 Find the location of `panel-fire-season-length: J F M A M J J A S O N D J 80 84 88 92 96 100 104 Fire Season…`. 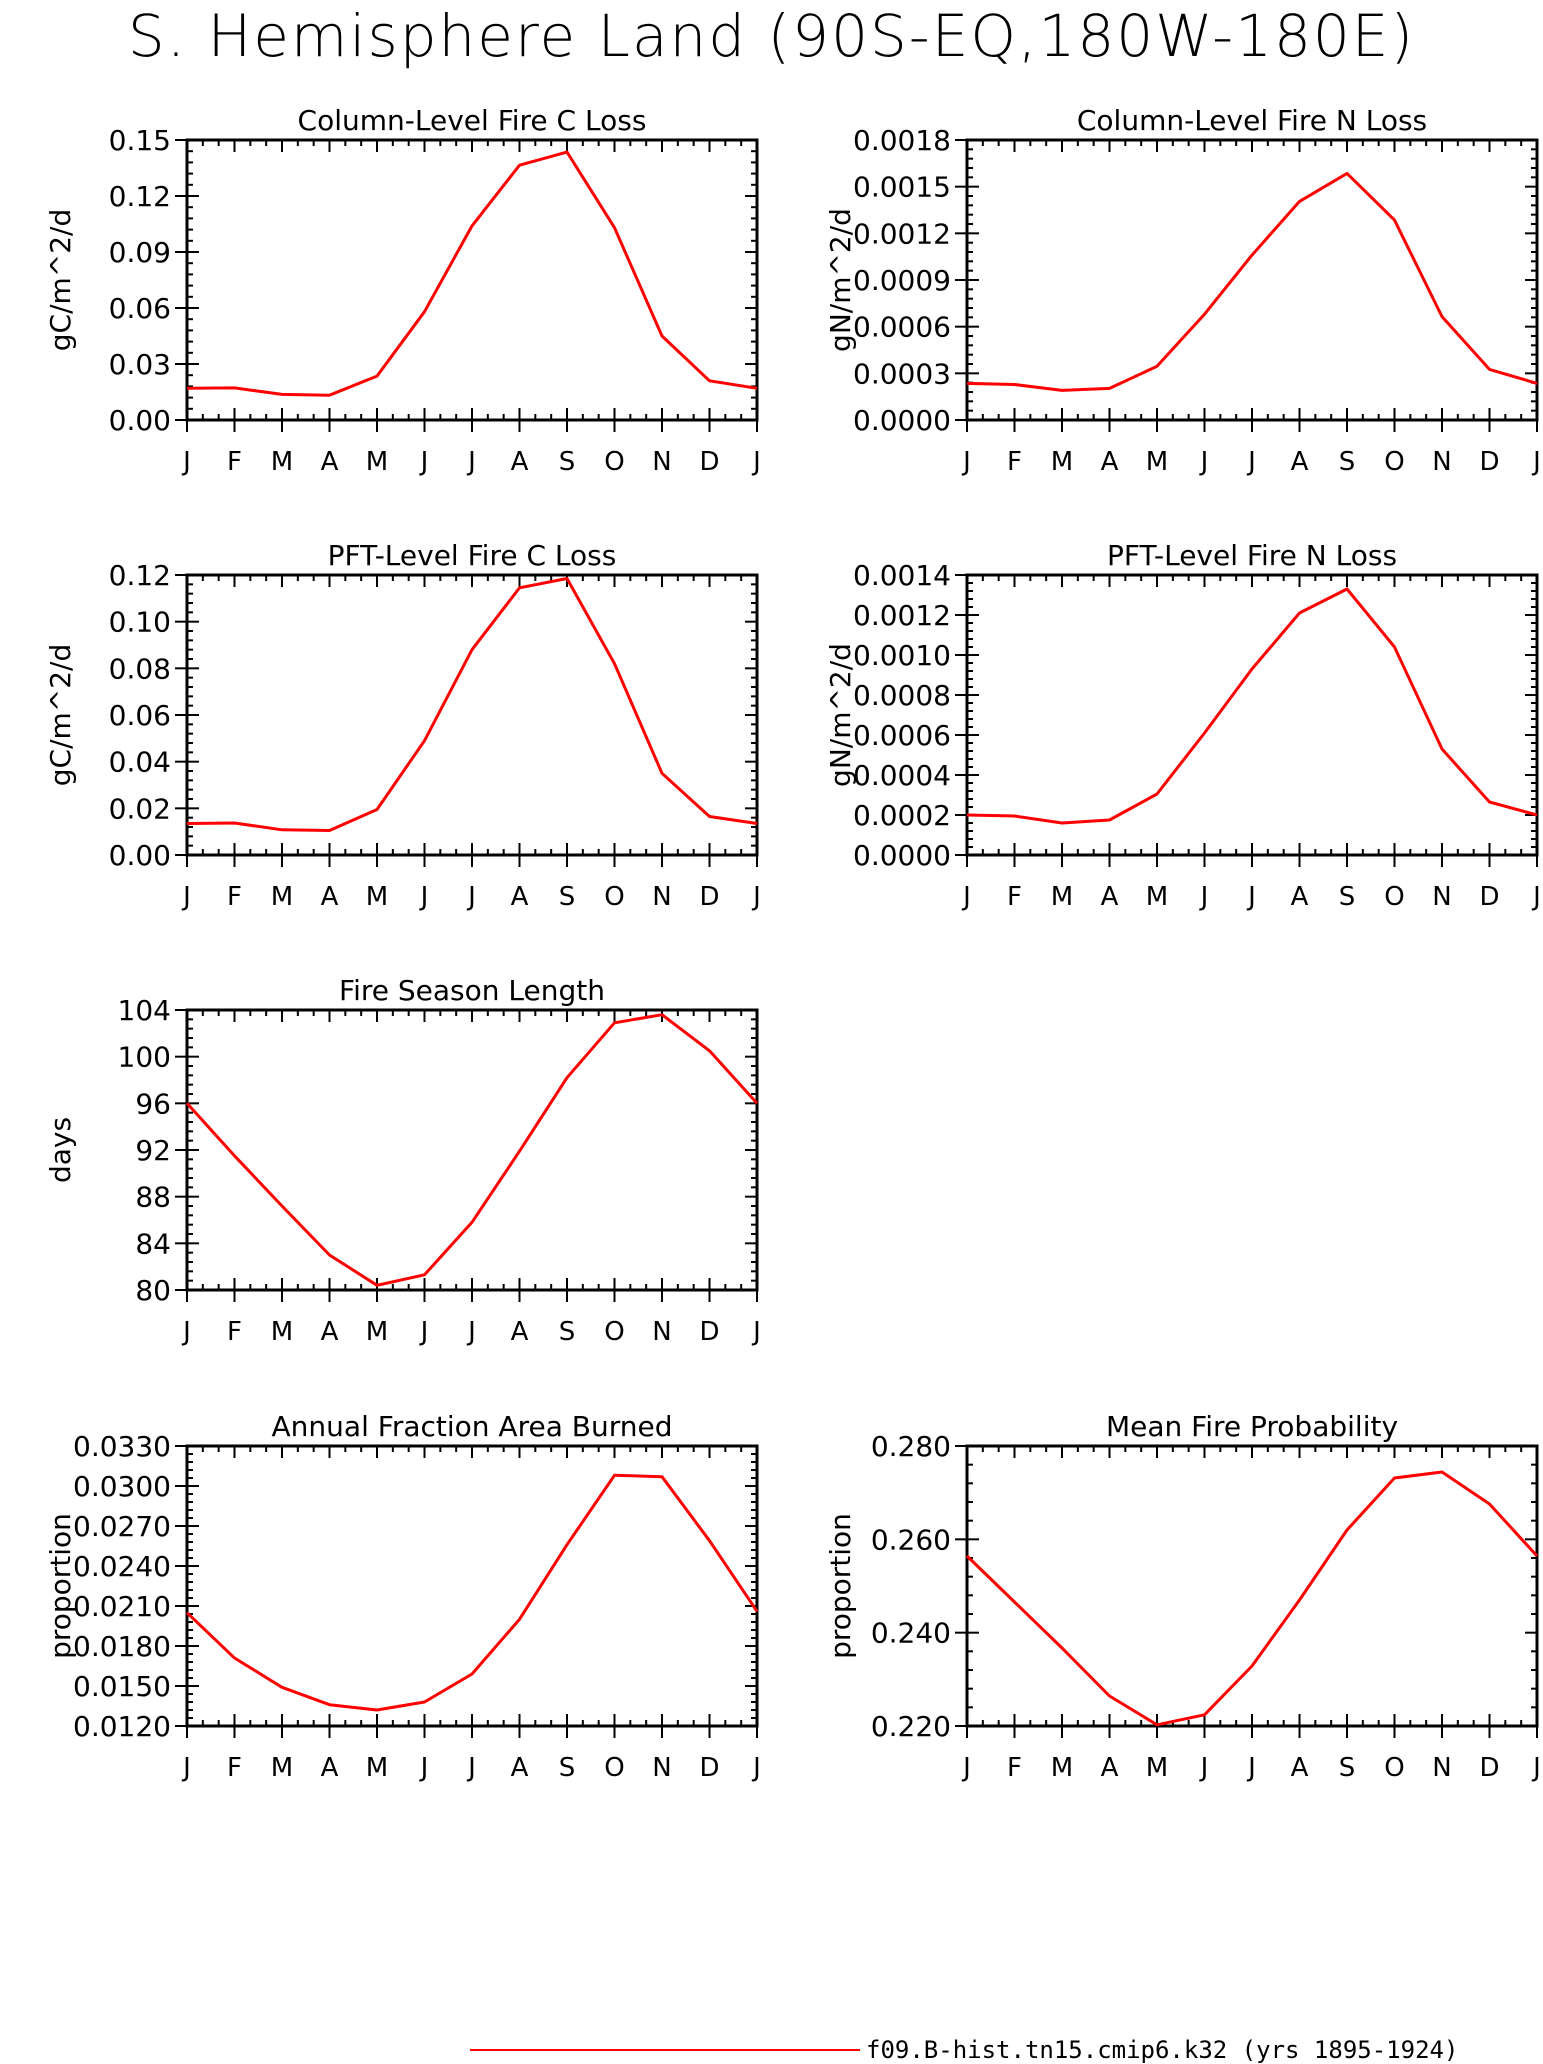

panel-fire-season-length: J F M A M J J A S O N D J 80 84 88 92 96 100 104 Fire Season… is located at coordinates (390, 1160).